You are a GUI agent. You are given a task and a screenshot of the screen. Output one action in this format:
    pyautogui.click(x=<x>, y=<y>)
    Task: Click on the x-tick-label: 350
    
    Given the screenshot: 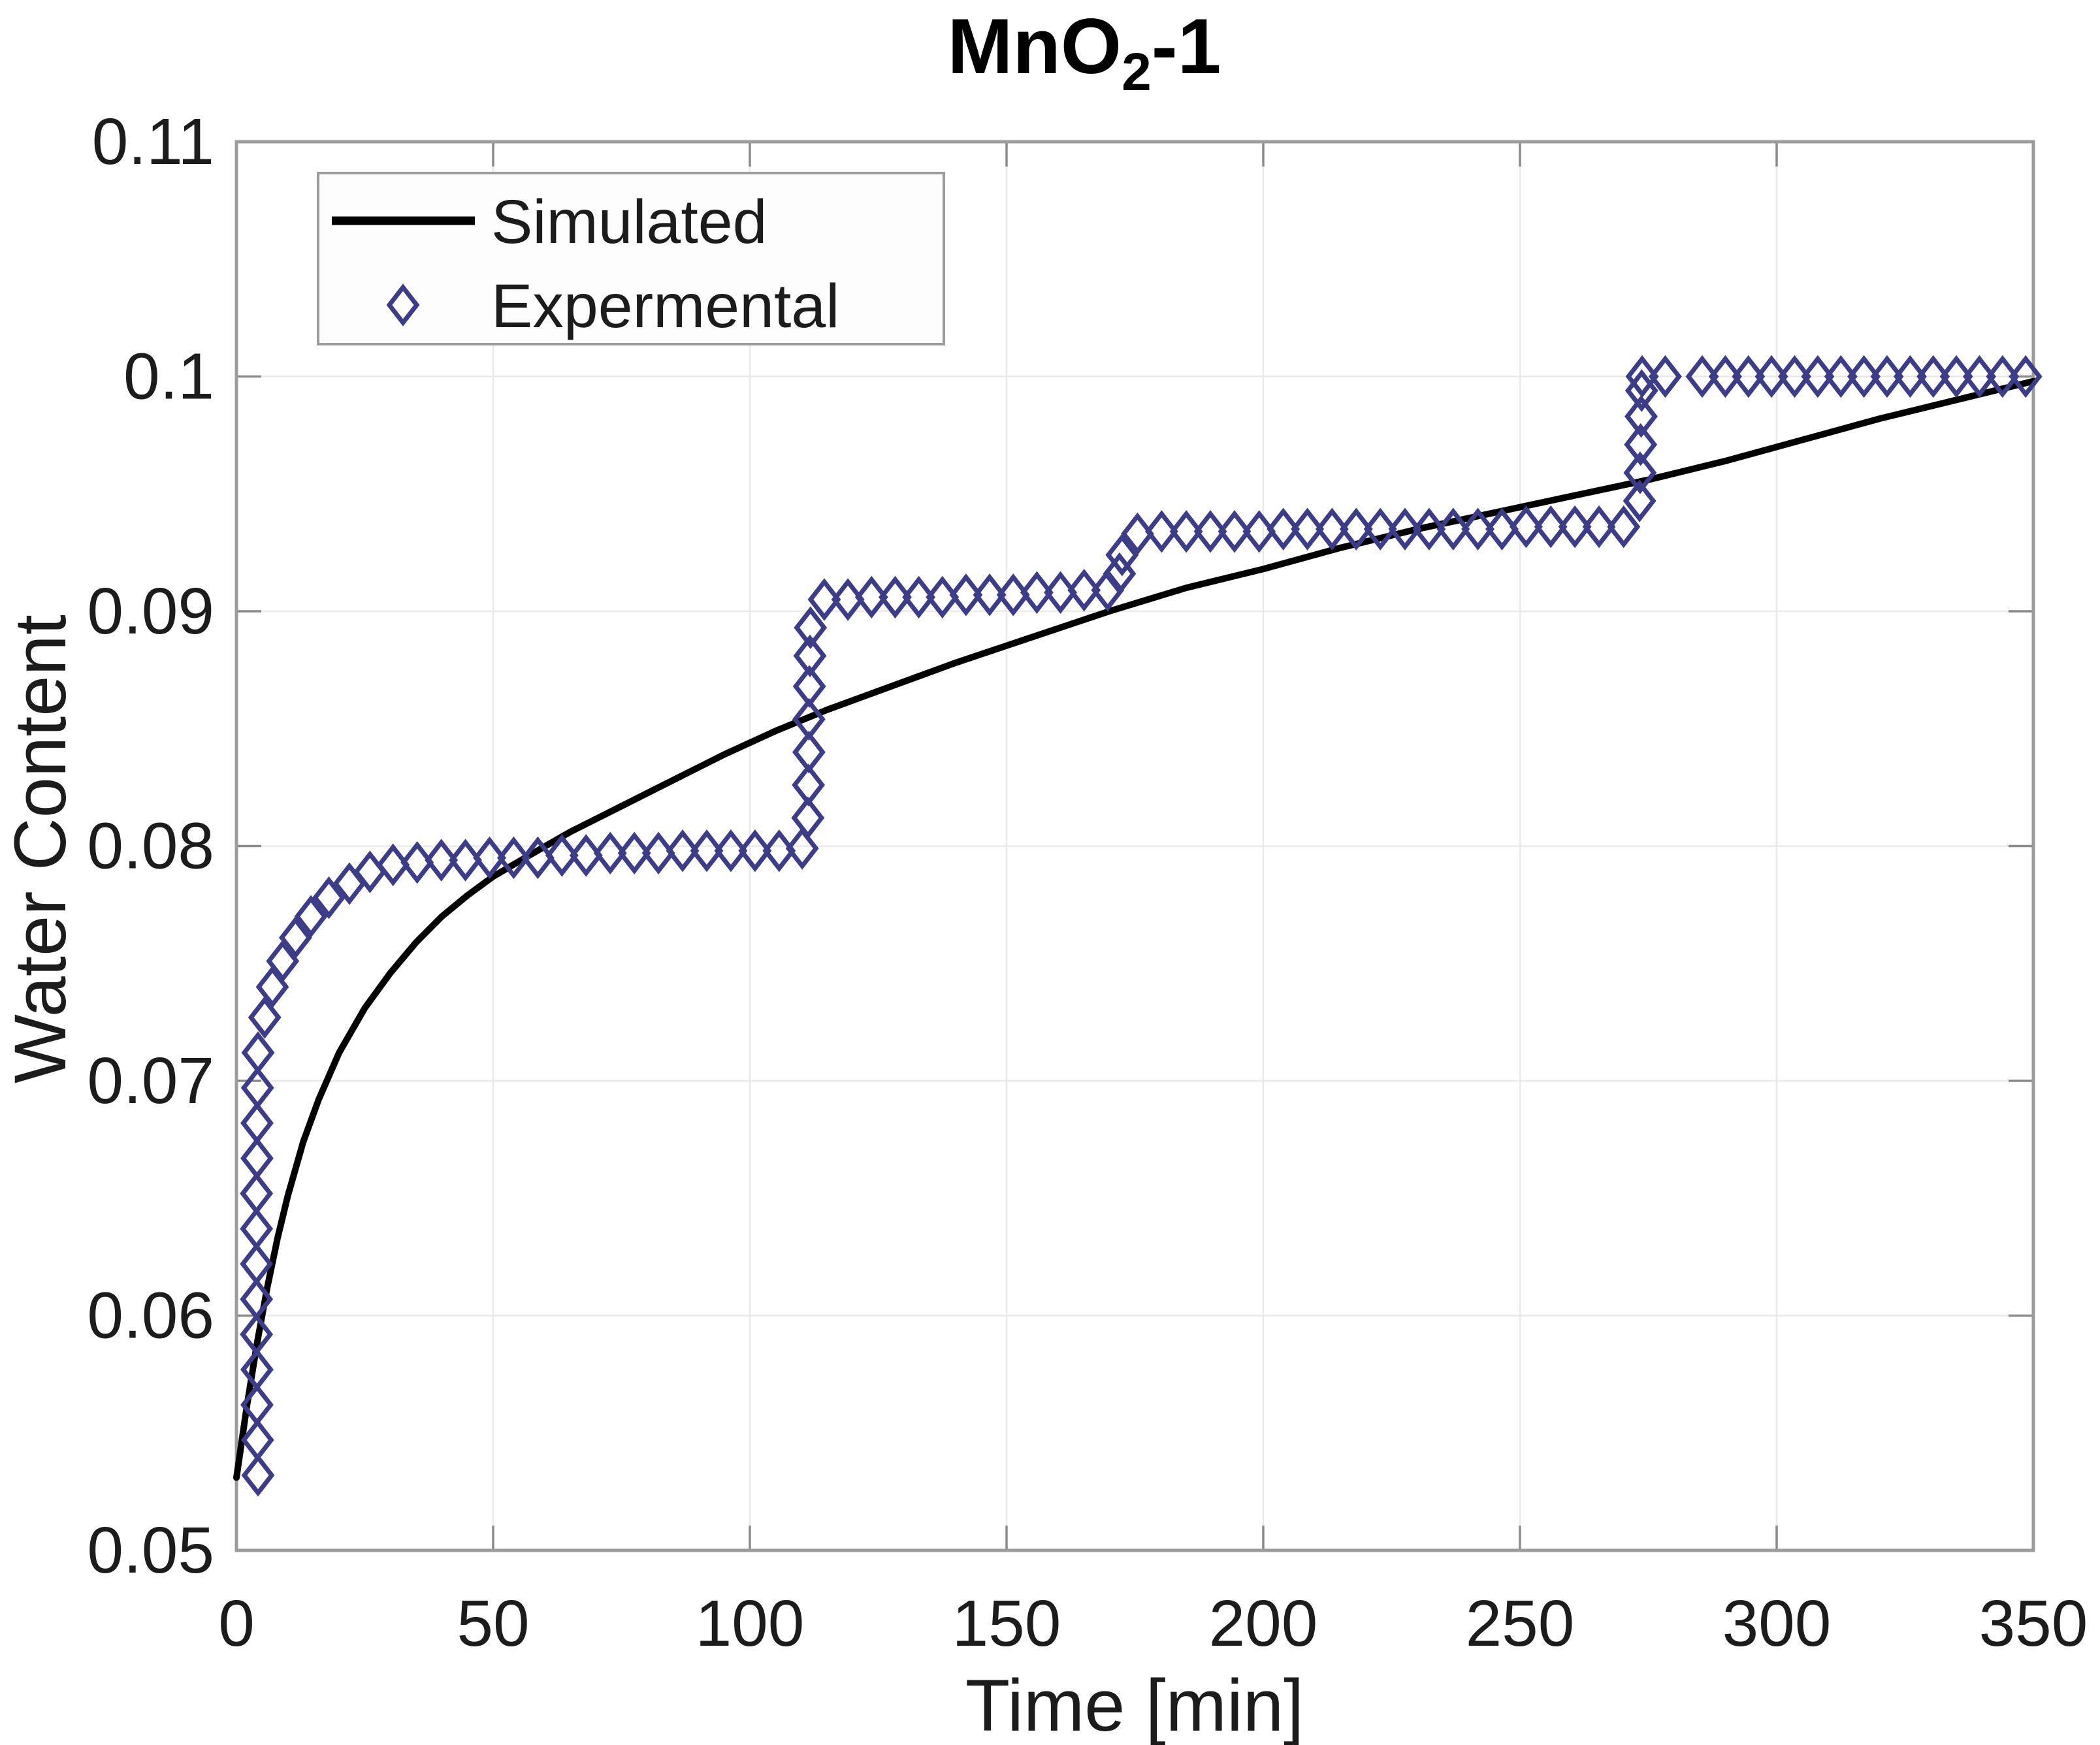 What is the action you would take?
    pyautogui.click(x=2033, y=1624)
    